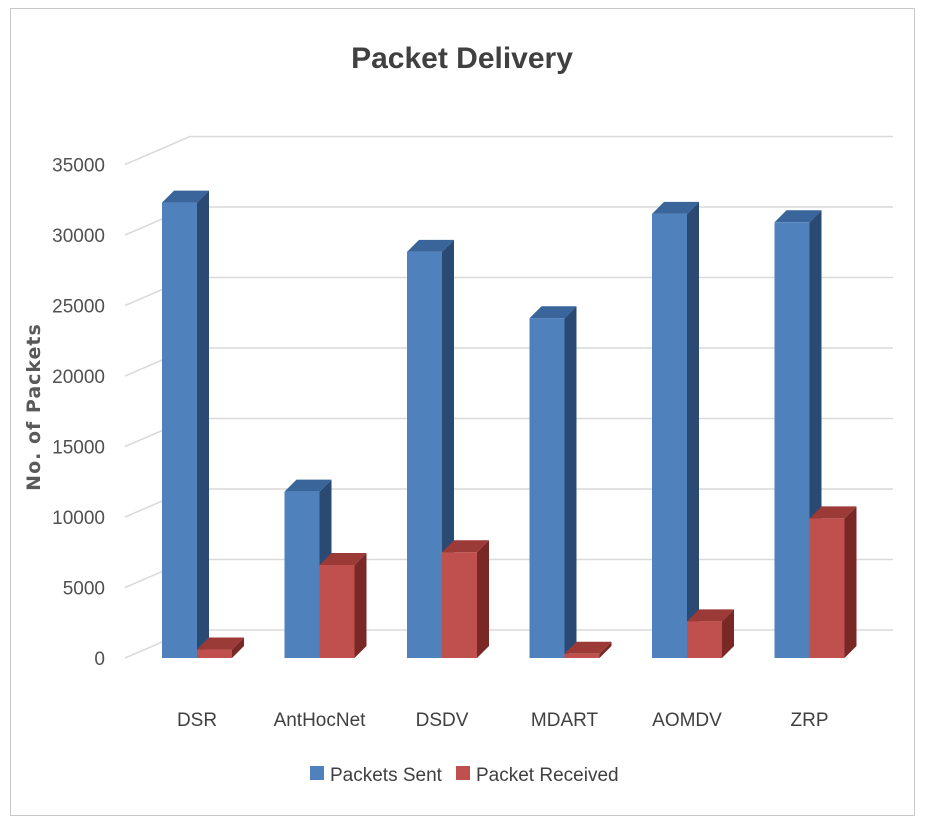 The width and height of the screenshot is (927, 825). Describe the element at coordinates (810, 720) in the screenshot. I see `x-tick-label: ZRP` at that location.